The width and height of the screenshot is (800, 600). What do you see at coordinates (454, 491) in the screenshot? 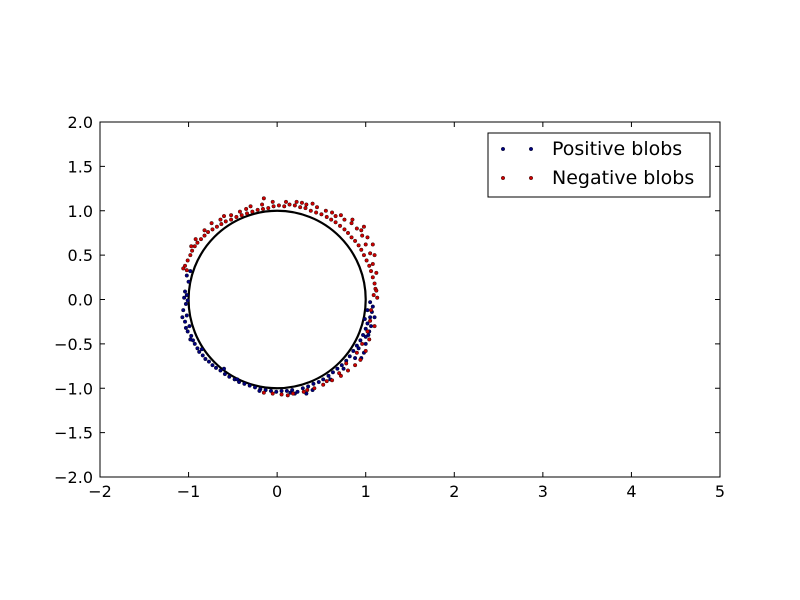
I see `x-tick-label: 2` at bounding box center [454, 491].